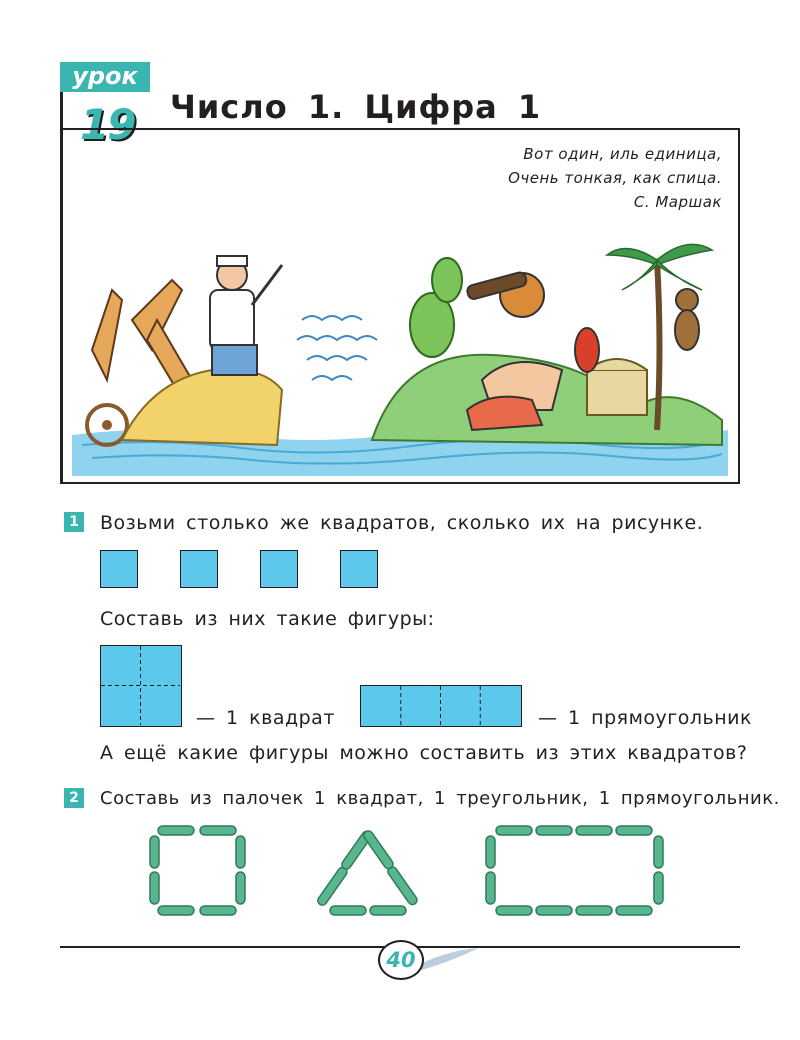 This screenshot has height=1040, width=800. I want to click on poem-line-2: Очень тонкая, как спица., so click(615, 178).